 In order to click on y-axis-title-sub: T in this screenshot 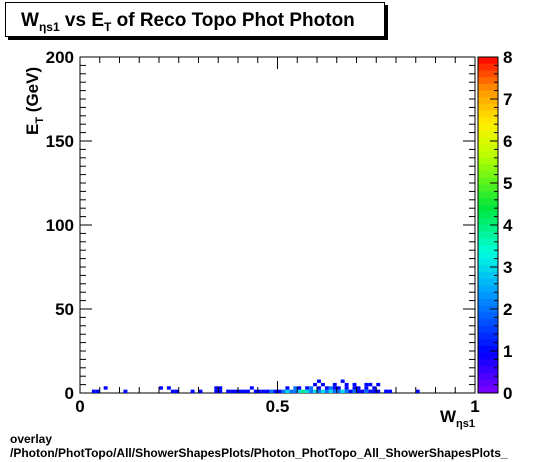, I will do `click(40, 120)`.